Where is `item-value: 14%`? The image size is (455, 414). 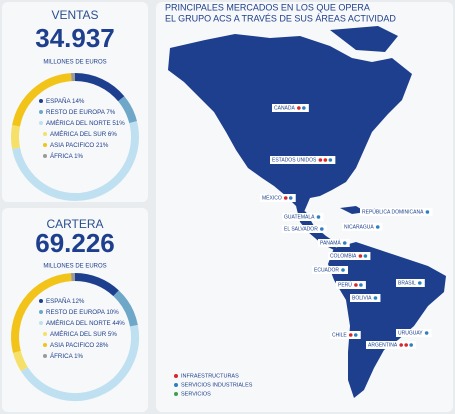
item-value: 14% is located at coordinates (78, 101).